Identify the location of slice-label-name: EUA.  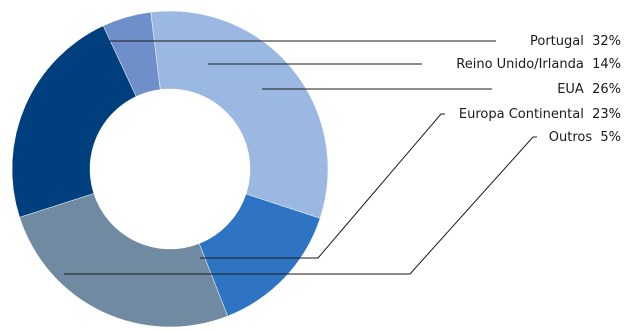
(570, 89).